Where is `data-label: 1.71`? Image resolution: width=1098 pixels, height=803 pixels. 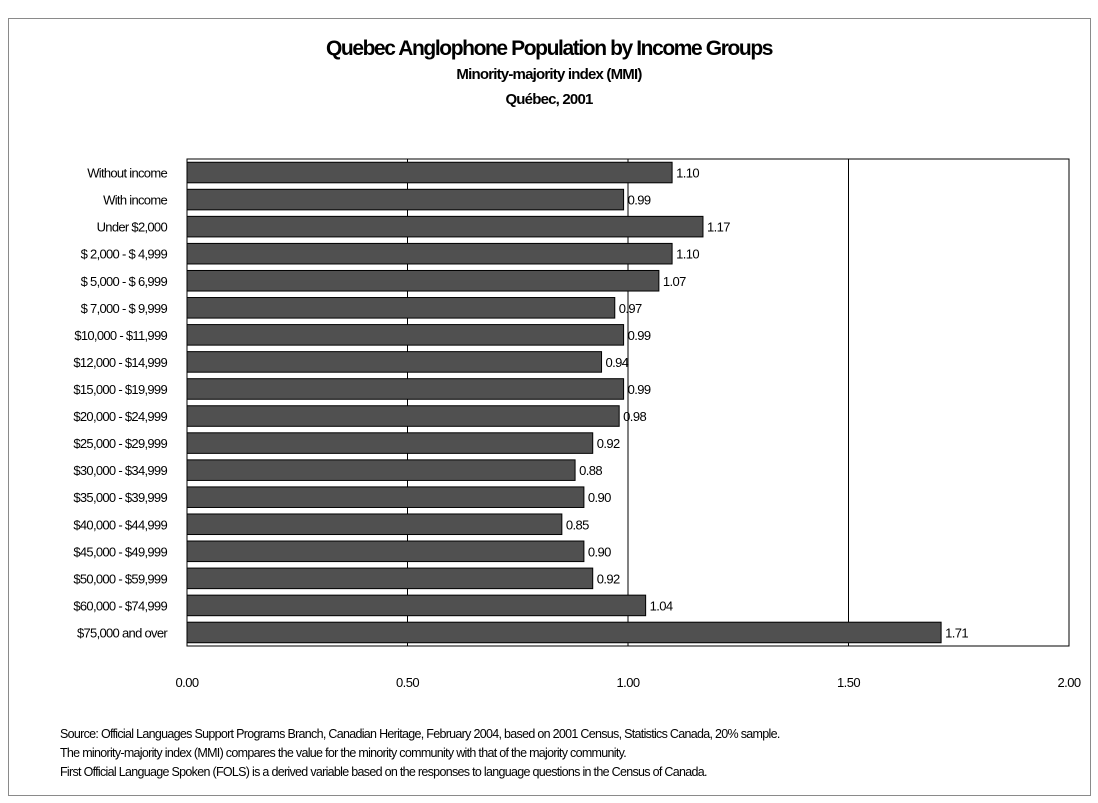 data-label: 1.71 is located at coordinates (956, 632).